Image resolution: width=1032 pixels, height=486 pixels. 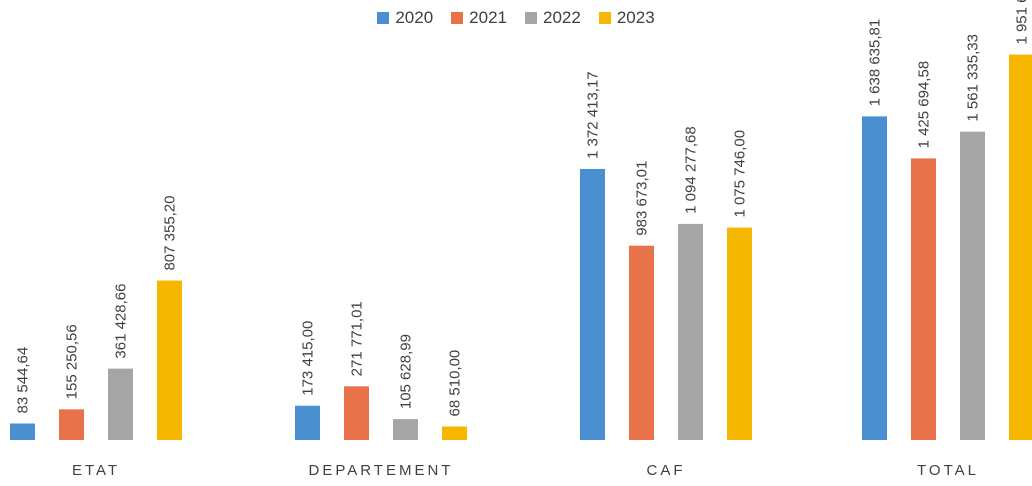 I want to click on bar-etat-2020, so click(x=22, y=431).